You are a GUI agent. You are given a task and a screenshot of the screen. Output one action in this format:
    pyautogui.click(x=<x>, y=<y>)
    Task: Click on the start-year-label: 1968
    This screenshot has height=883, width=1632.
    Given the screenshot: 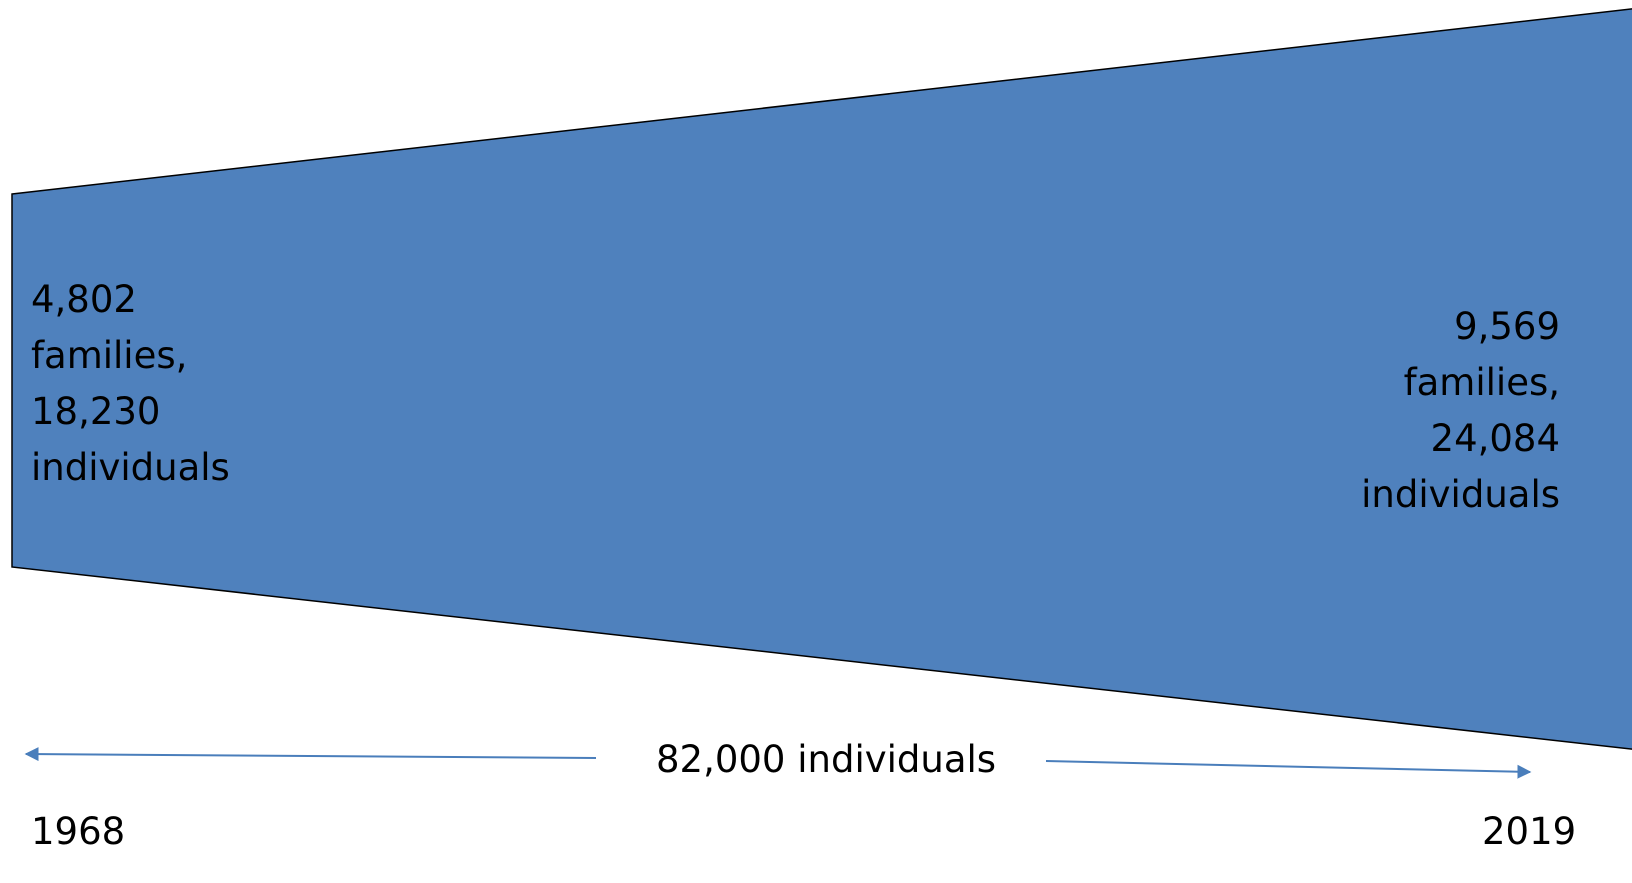 What is the action you would take?
    pyautogui.click(x=78, y=831)
    